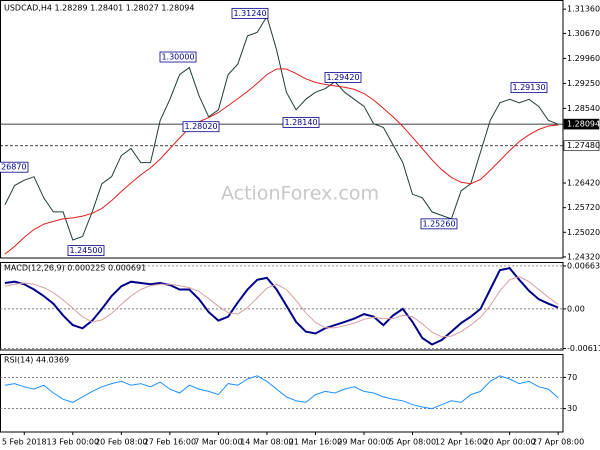 The width and height of the screenshot is (600, 450). I want to click on annotation-label: 1.26870, so click(13, 167).